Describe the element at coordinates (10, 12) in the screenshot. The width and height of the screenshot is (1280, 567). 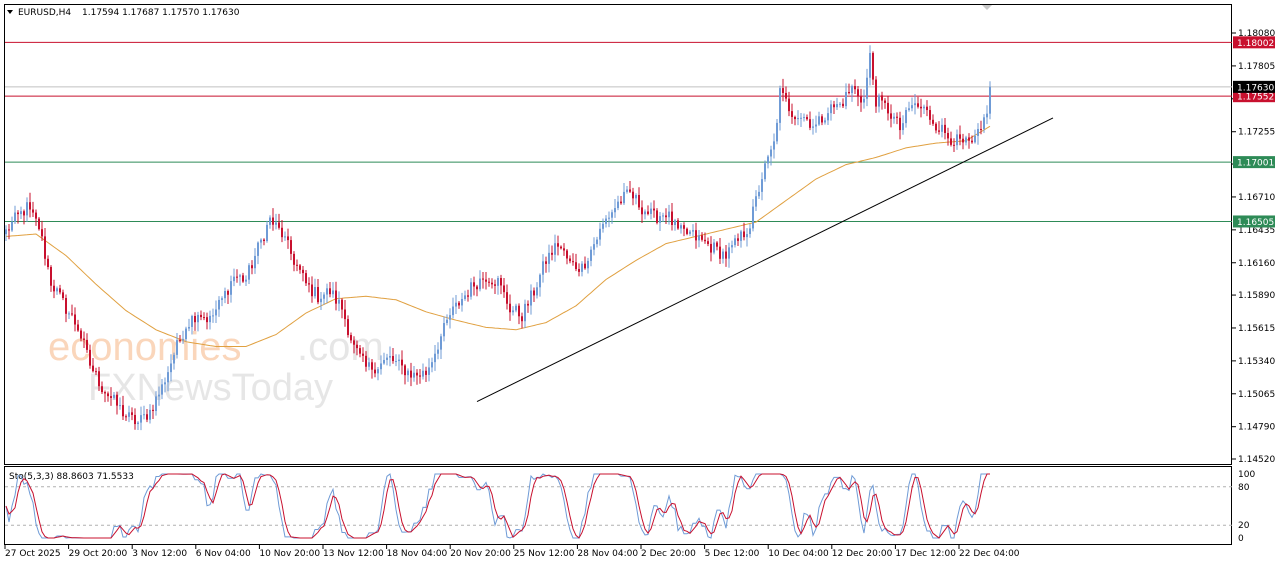
I see `symbol-menu-icon` at that location.